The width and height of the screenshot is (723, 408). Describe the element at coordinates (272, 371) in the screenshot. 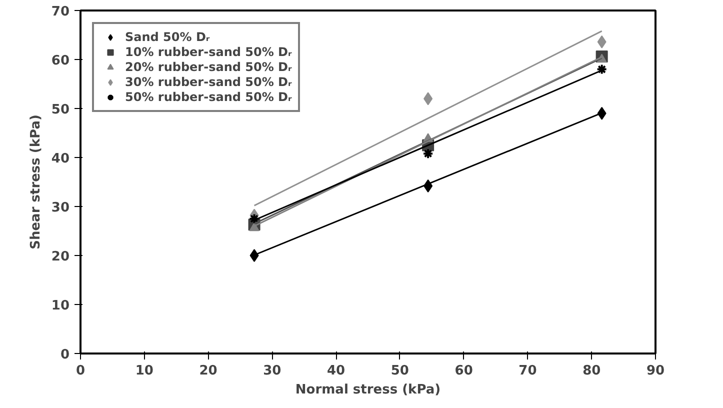

I see `x-tick-label: 30` at that location.